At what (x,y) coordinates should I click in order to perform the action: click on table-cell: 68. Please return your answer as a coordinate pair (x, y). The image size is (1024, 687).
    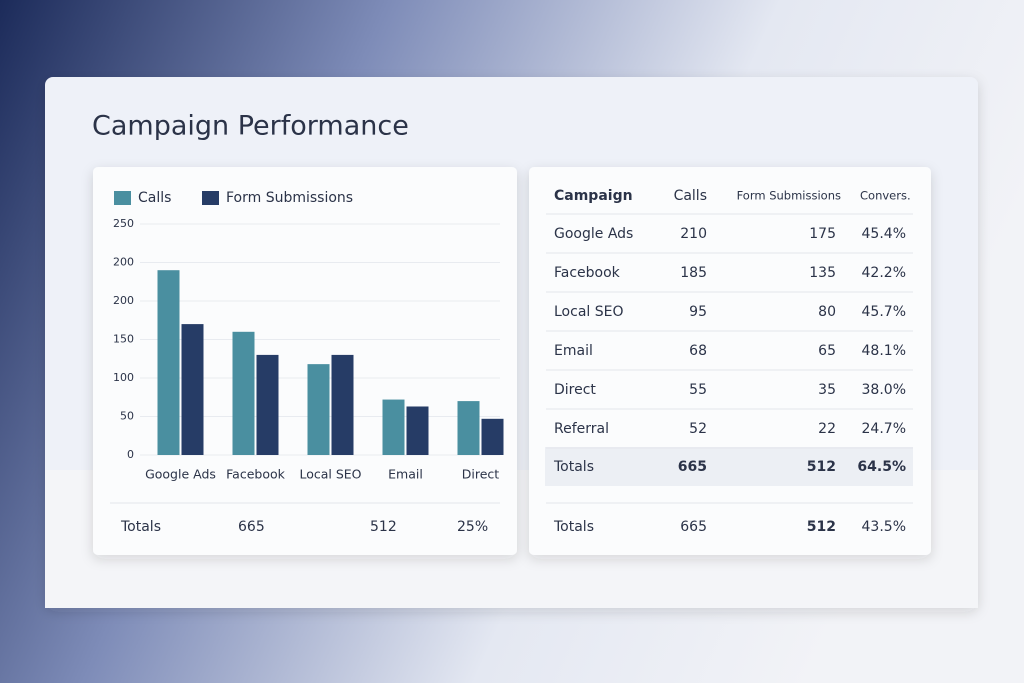
    Looking at the image, I should click on (698, 351).